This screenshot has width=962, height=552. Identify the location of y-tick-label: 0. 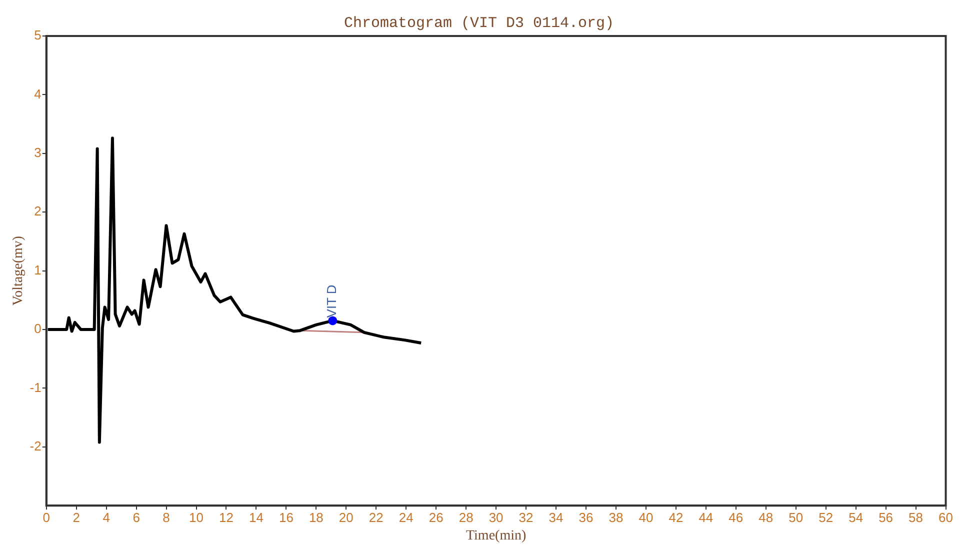
(38, 328).